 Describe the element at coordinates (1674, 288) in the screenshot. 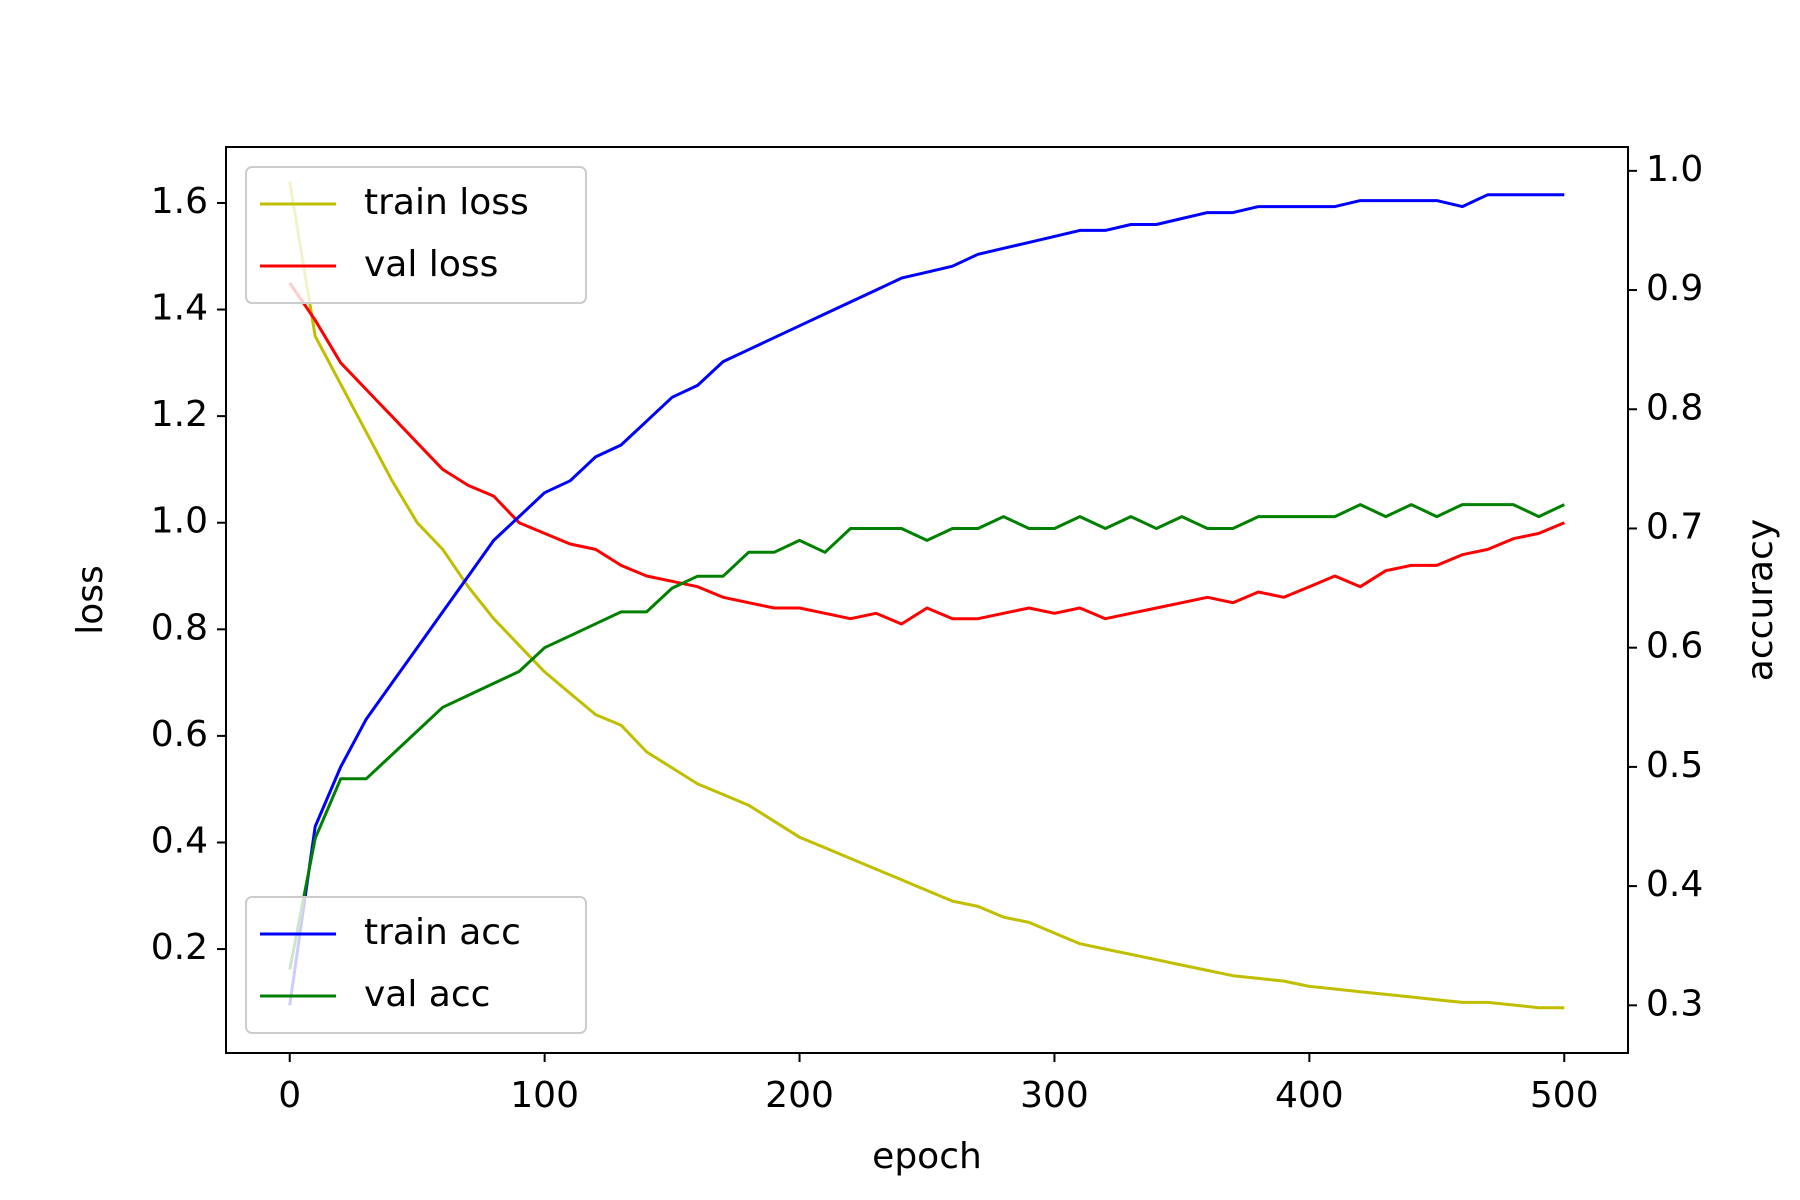

I see `y2-tick-label: 0.9` at that location.